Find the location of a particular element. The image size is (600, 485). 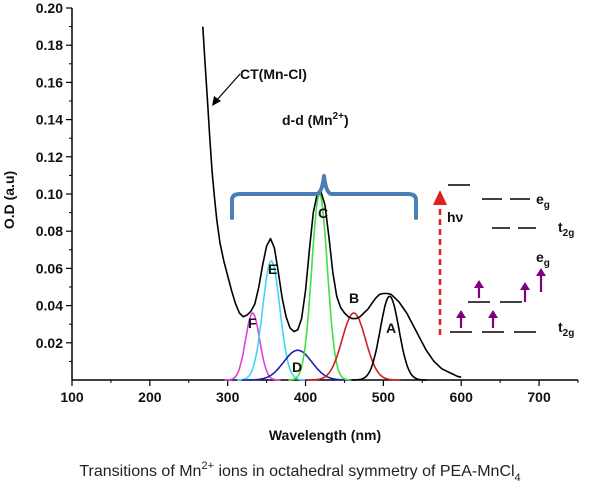

peak-a-curve is located at coordinates (389, 338).